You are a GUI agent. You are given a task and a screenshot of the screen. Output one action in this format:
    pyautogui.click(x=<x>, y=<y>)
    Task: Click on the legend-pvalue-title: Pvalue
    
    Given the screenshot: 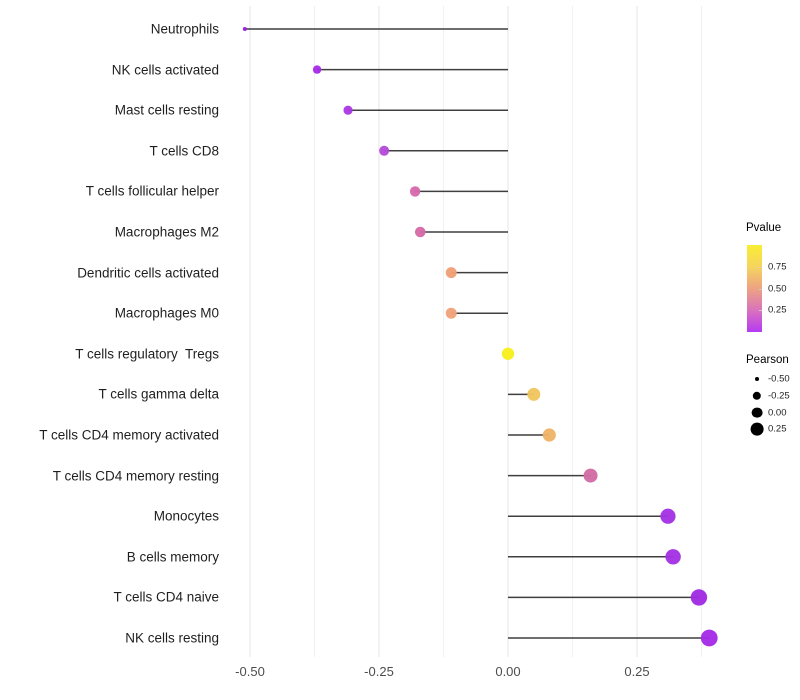 What is the action you would take?
    pyautogui.click(x=764, y=228)
    